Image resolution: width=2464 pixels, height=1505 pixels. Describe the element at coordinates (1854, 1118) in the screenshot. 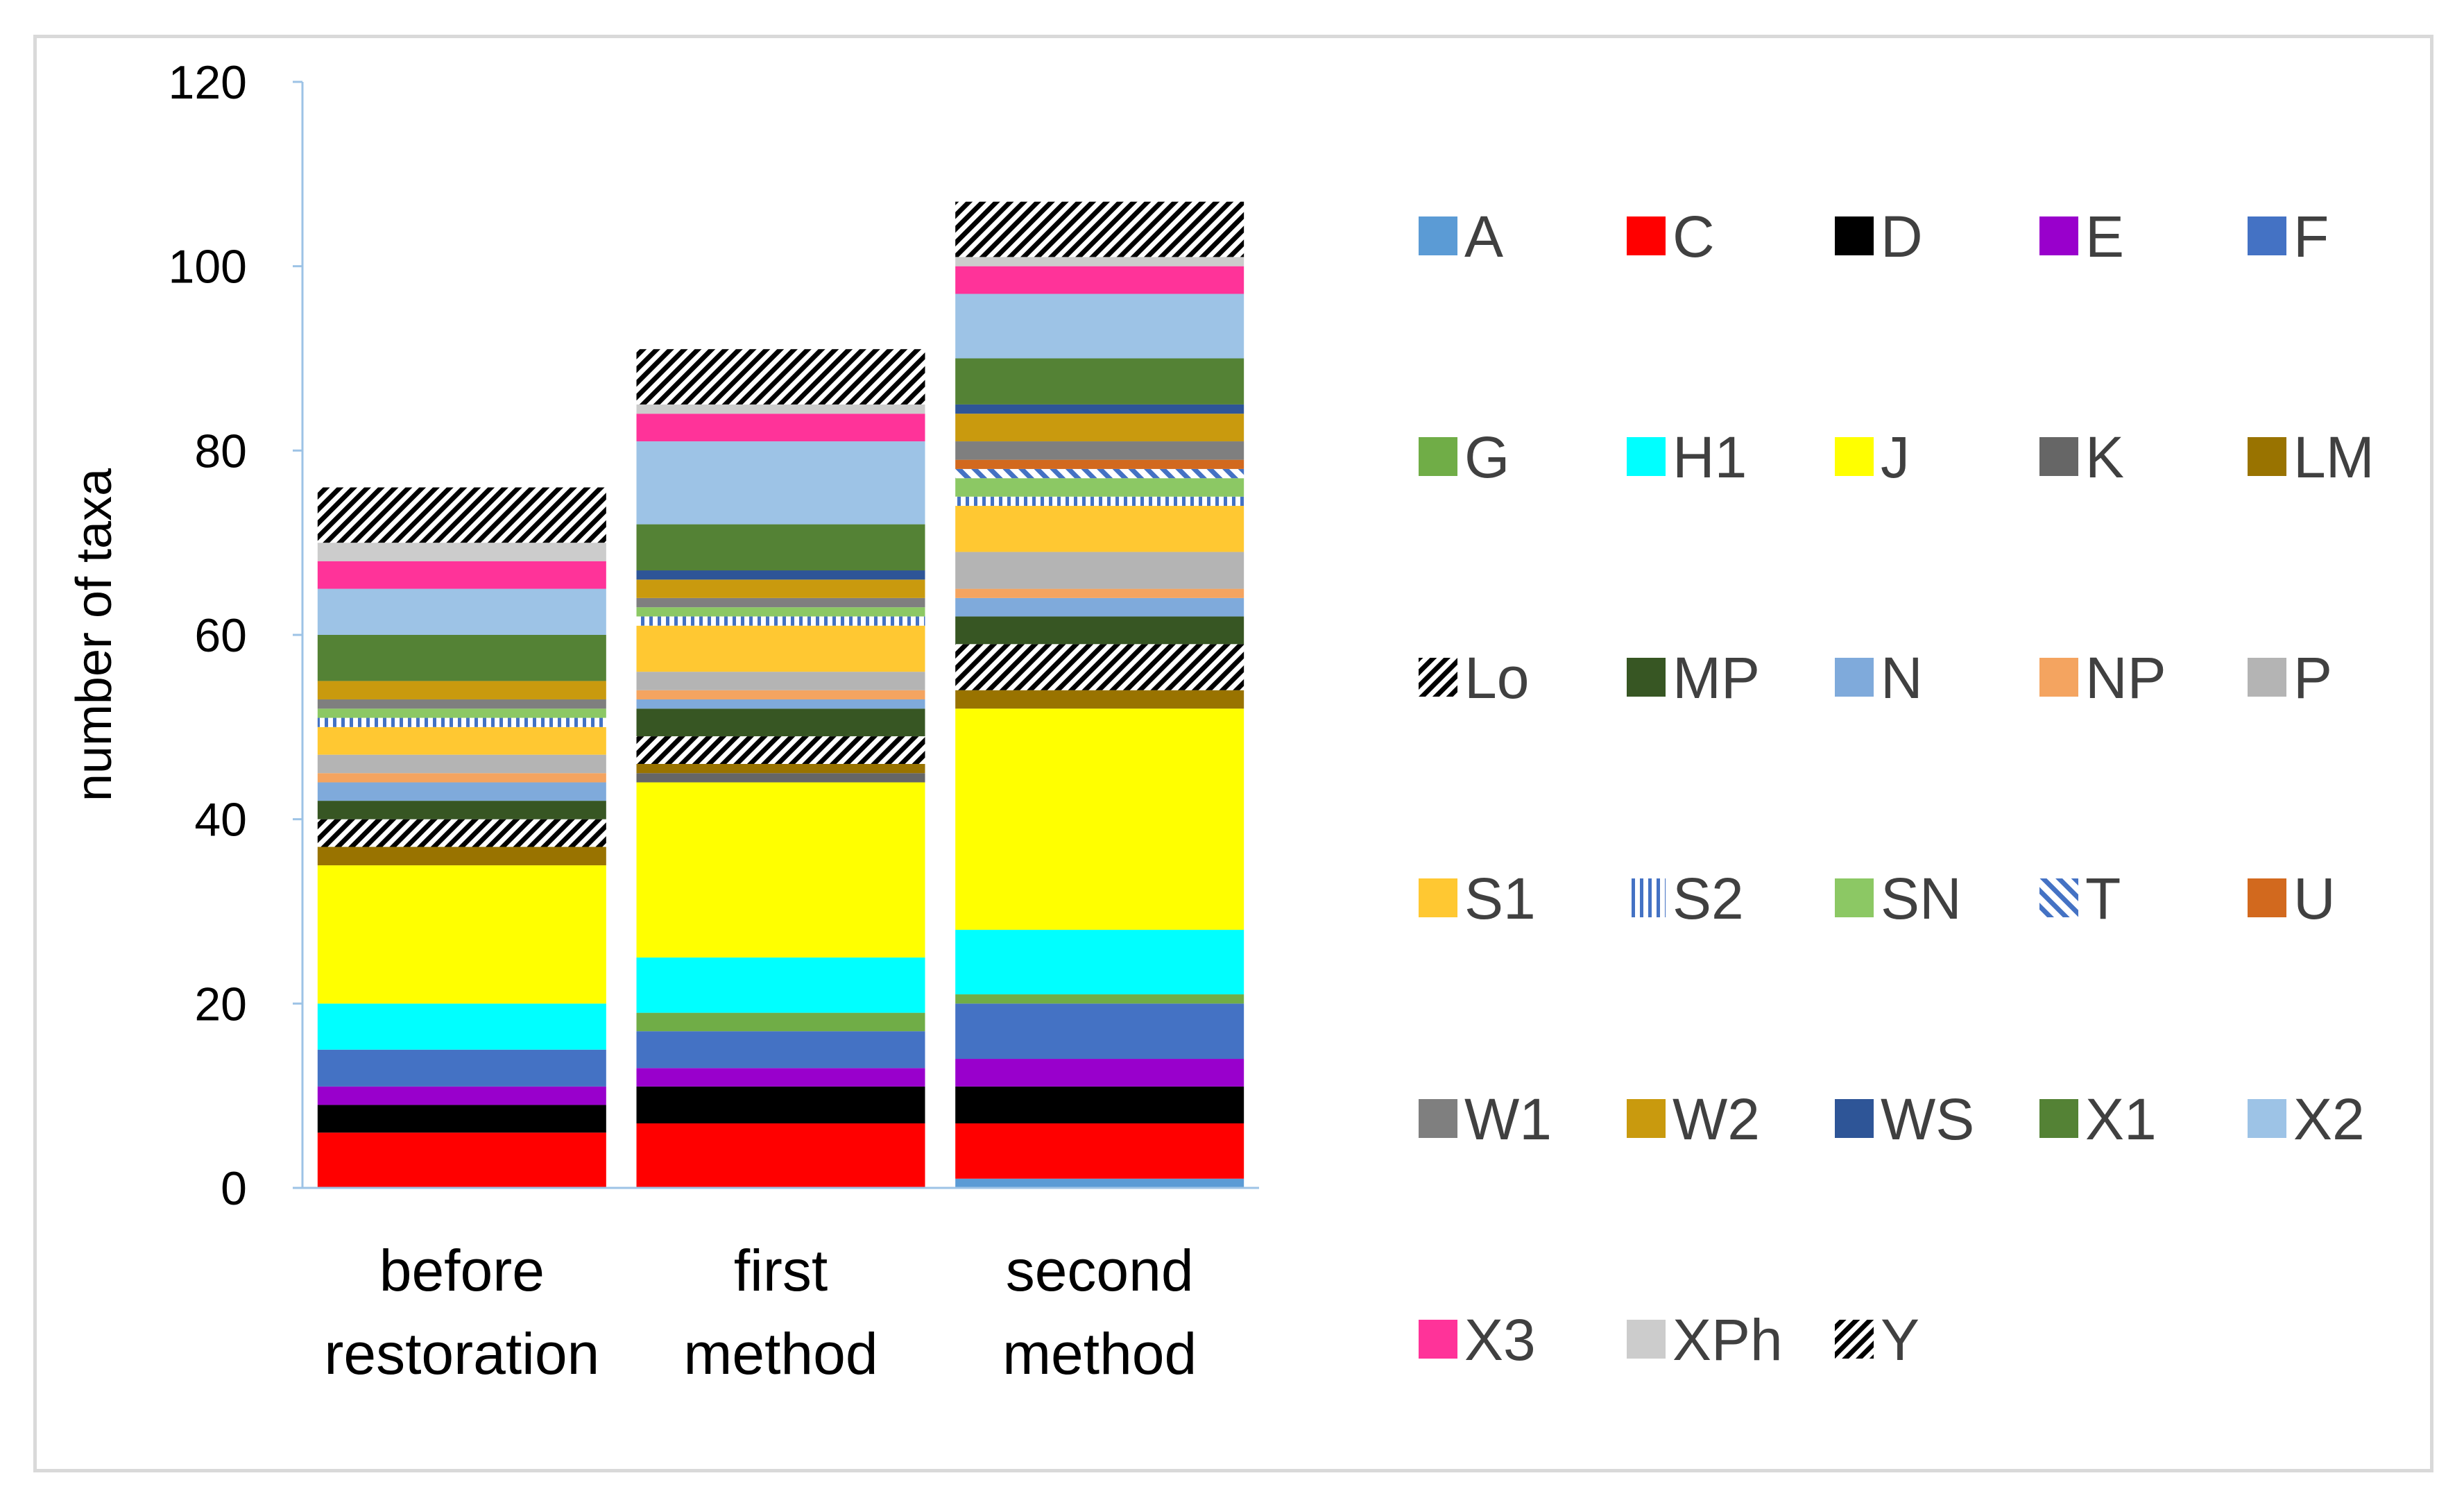

I see `legend-swatch-ws` at that location.